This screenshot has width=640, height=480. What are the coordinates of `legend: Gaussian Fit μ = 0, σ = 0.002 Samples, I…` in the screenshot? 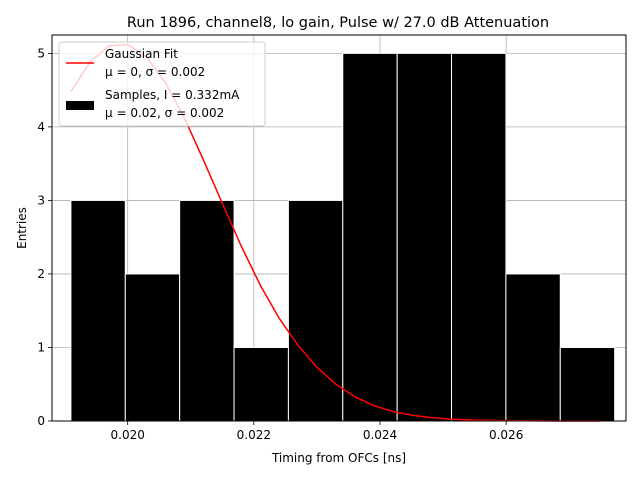 It's located at (162, 84).